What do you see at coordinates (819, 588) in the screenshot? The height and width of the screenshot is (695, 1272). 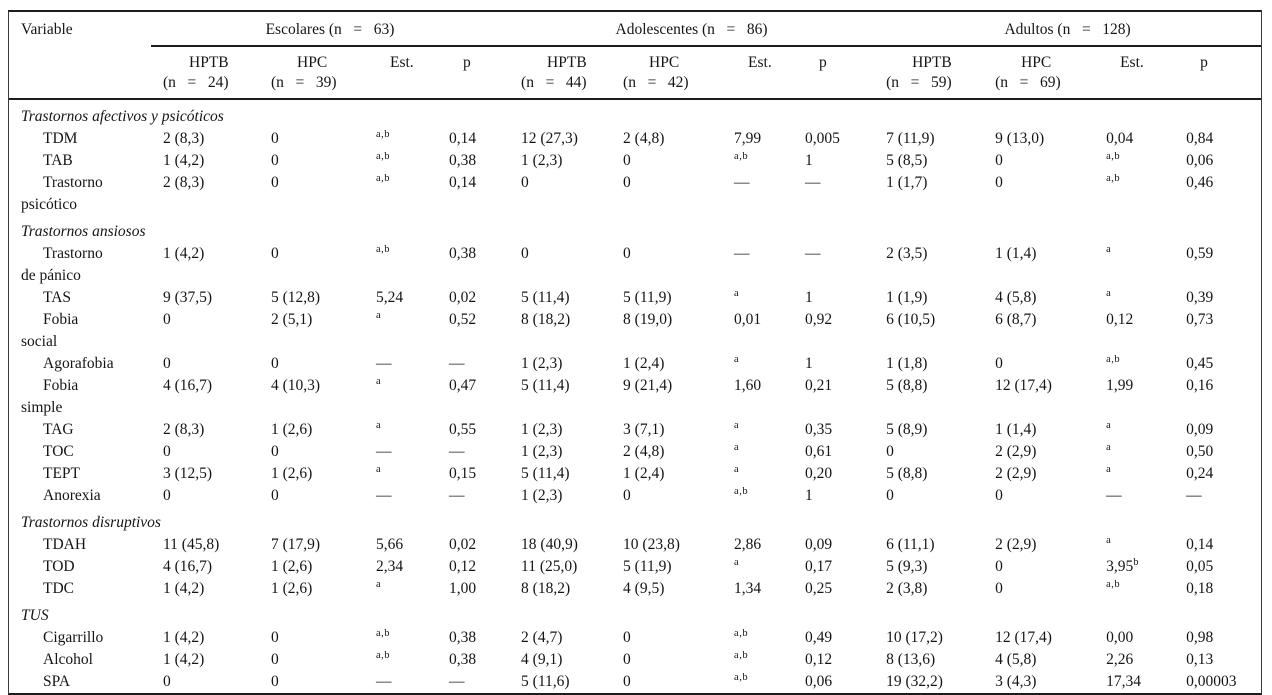 I see `table-cell: 0,25` at bounding box center [819, 588].